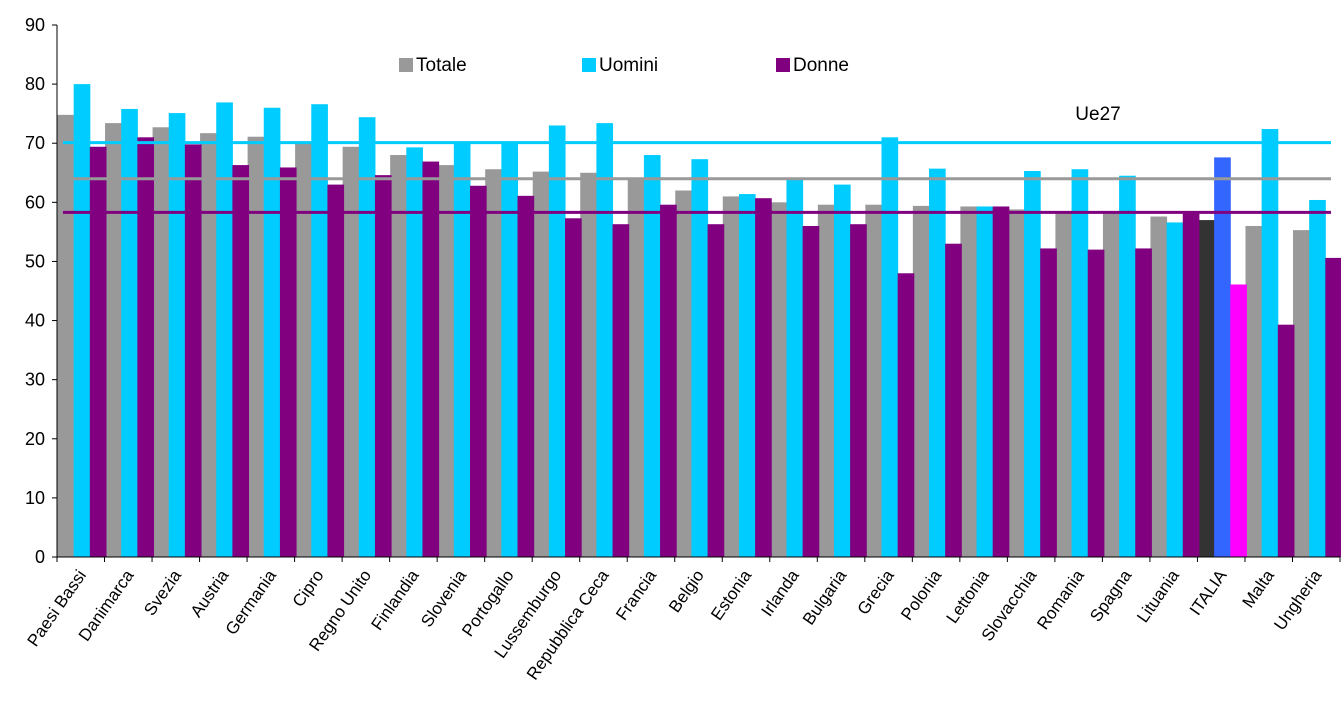  Describe the element at coordinates (395, 600) in the screenshot. I see `x-category-label: Finlandia` at that location.